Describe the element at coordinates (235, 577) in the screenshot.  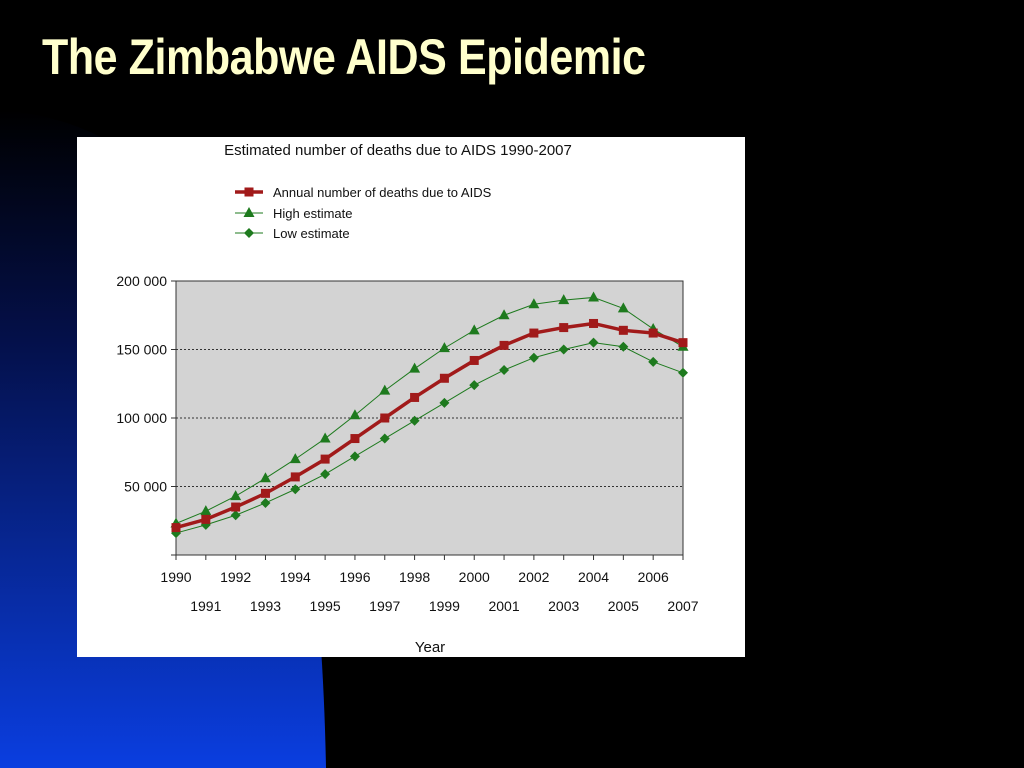
I see `x-tick-label: 1992` at that location.